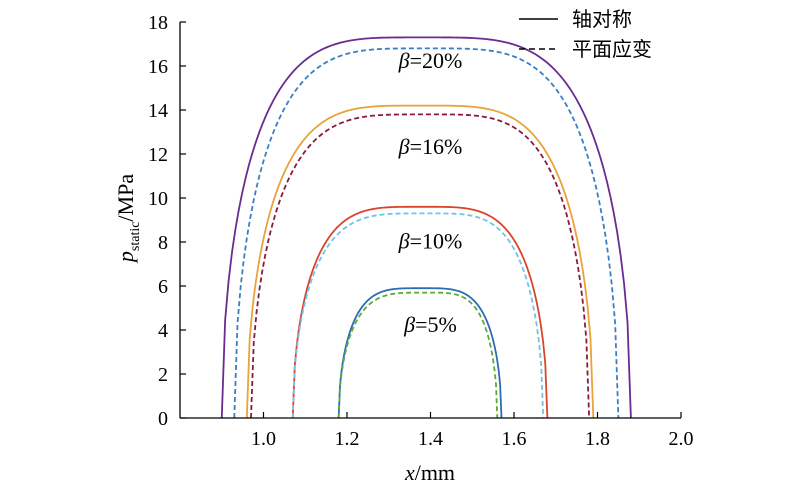  Describe the element at coordinates (681, 439) in the screenshot. I see `x-tick-label: 2.0` at that location.